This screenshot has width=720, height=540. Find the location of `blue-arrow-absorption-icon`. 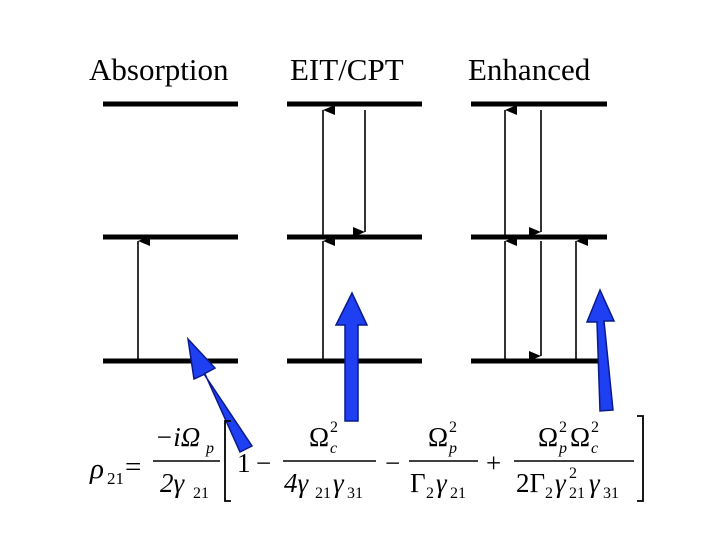

blue-arrow-absorption-icon is located at coordinates (220, 395).